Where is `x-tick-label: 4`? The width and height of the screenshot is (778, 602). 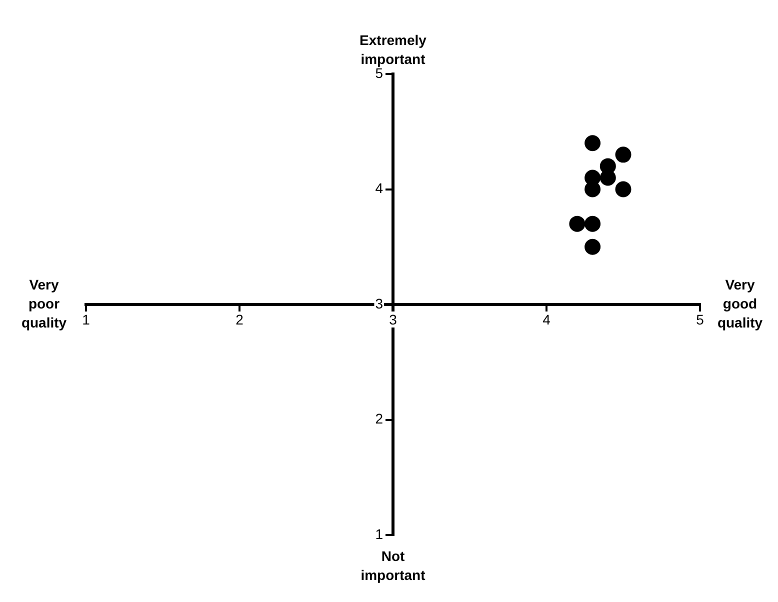 x-tick-label: 4 is located at coordinates (546, 319).